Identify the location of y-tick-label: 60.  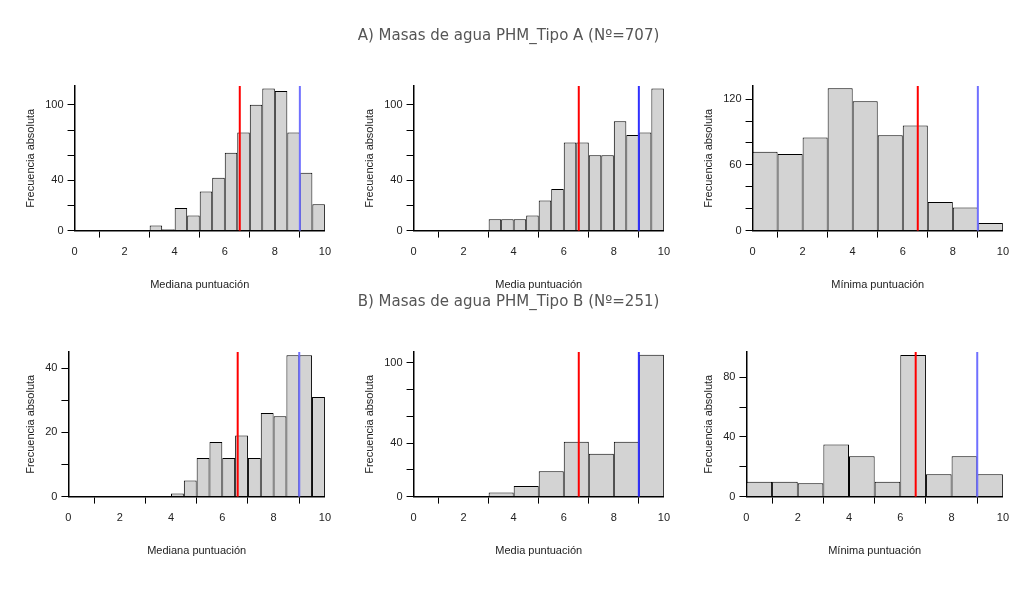
(735, 163).